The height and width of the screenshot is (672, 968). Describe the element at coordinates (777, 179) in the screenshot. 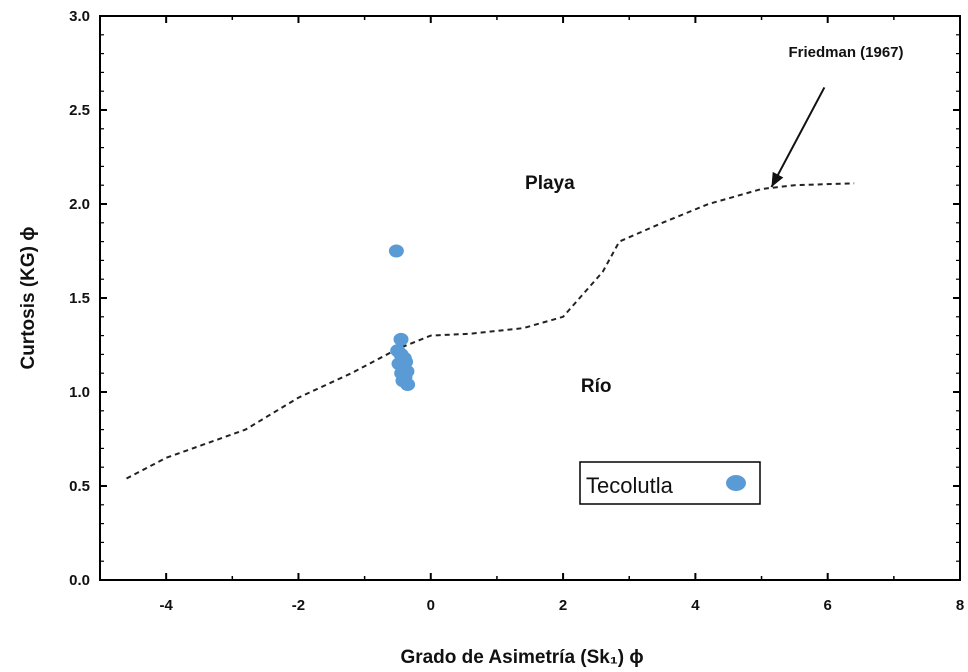

I see `annotation-arrow-head` at that location.